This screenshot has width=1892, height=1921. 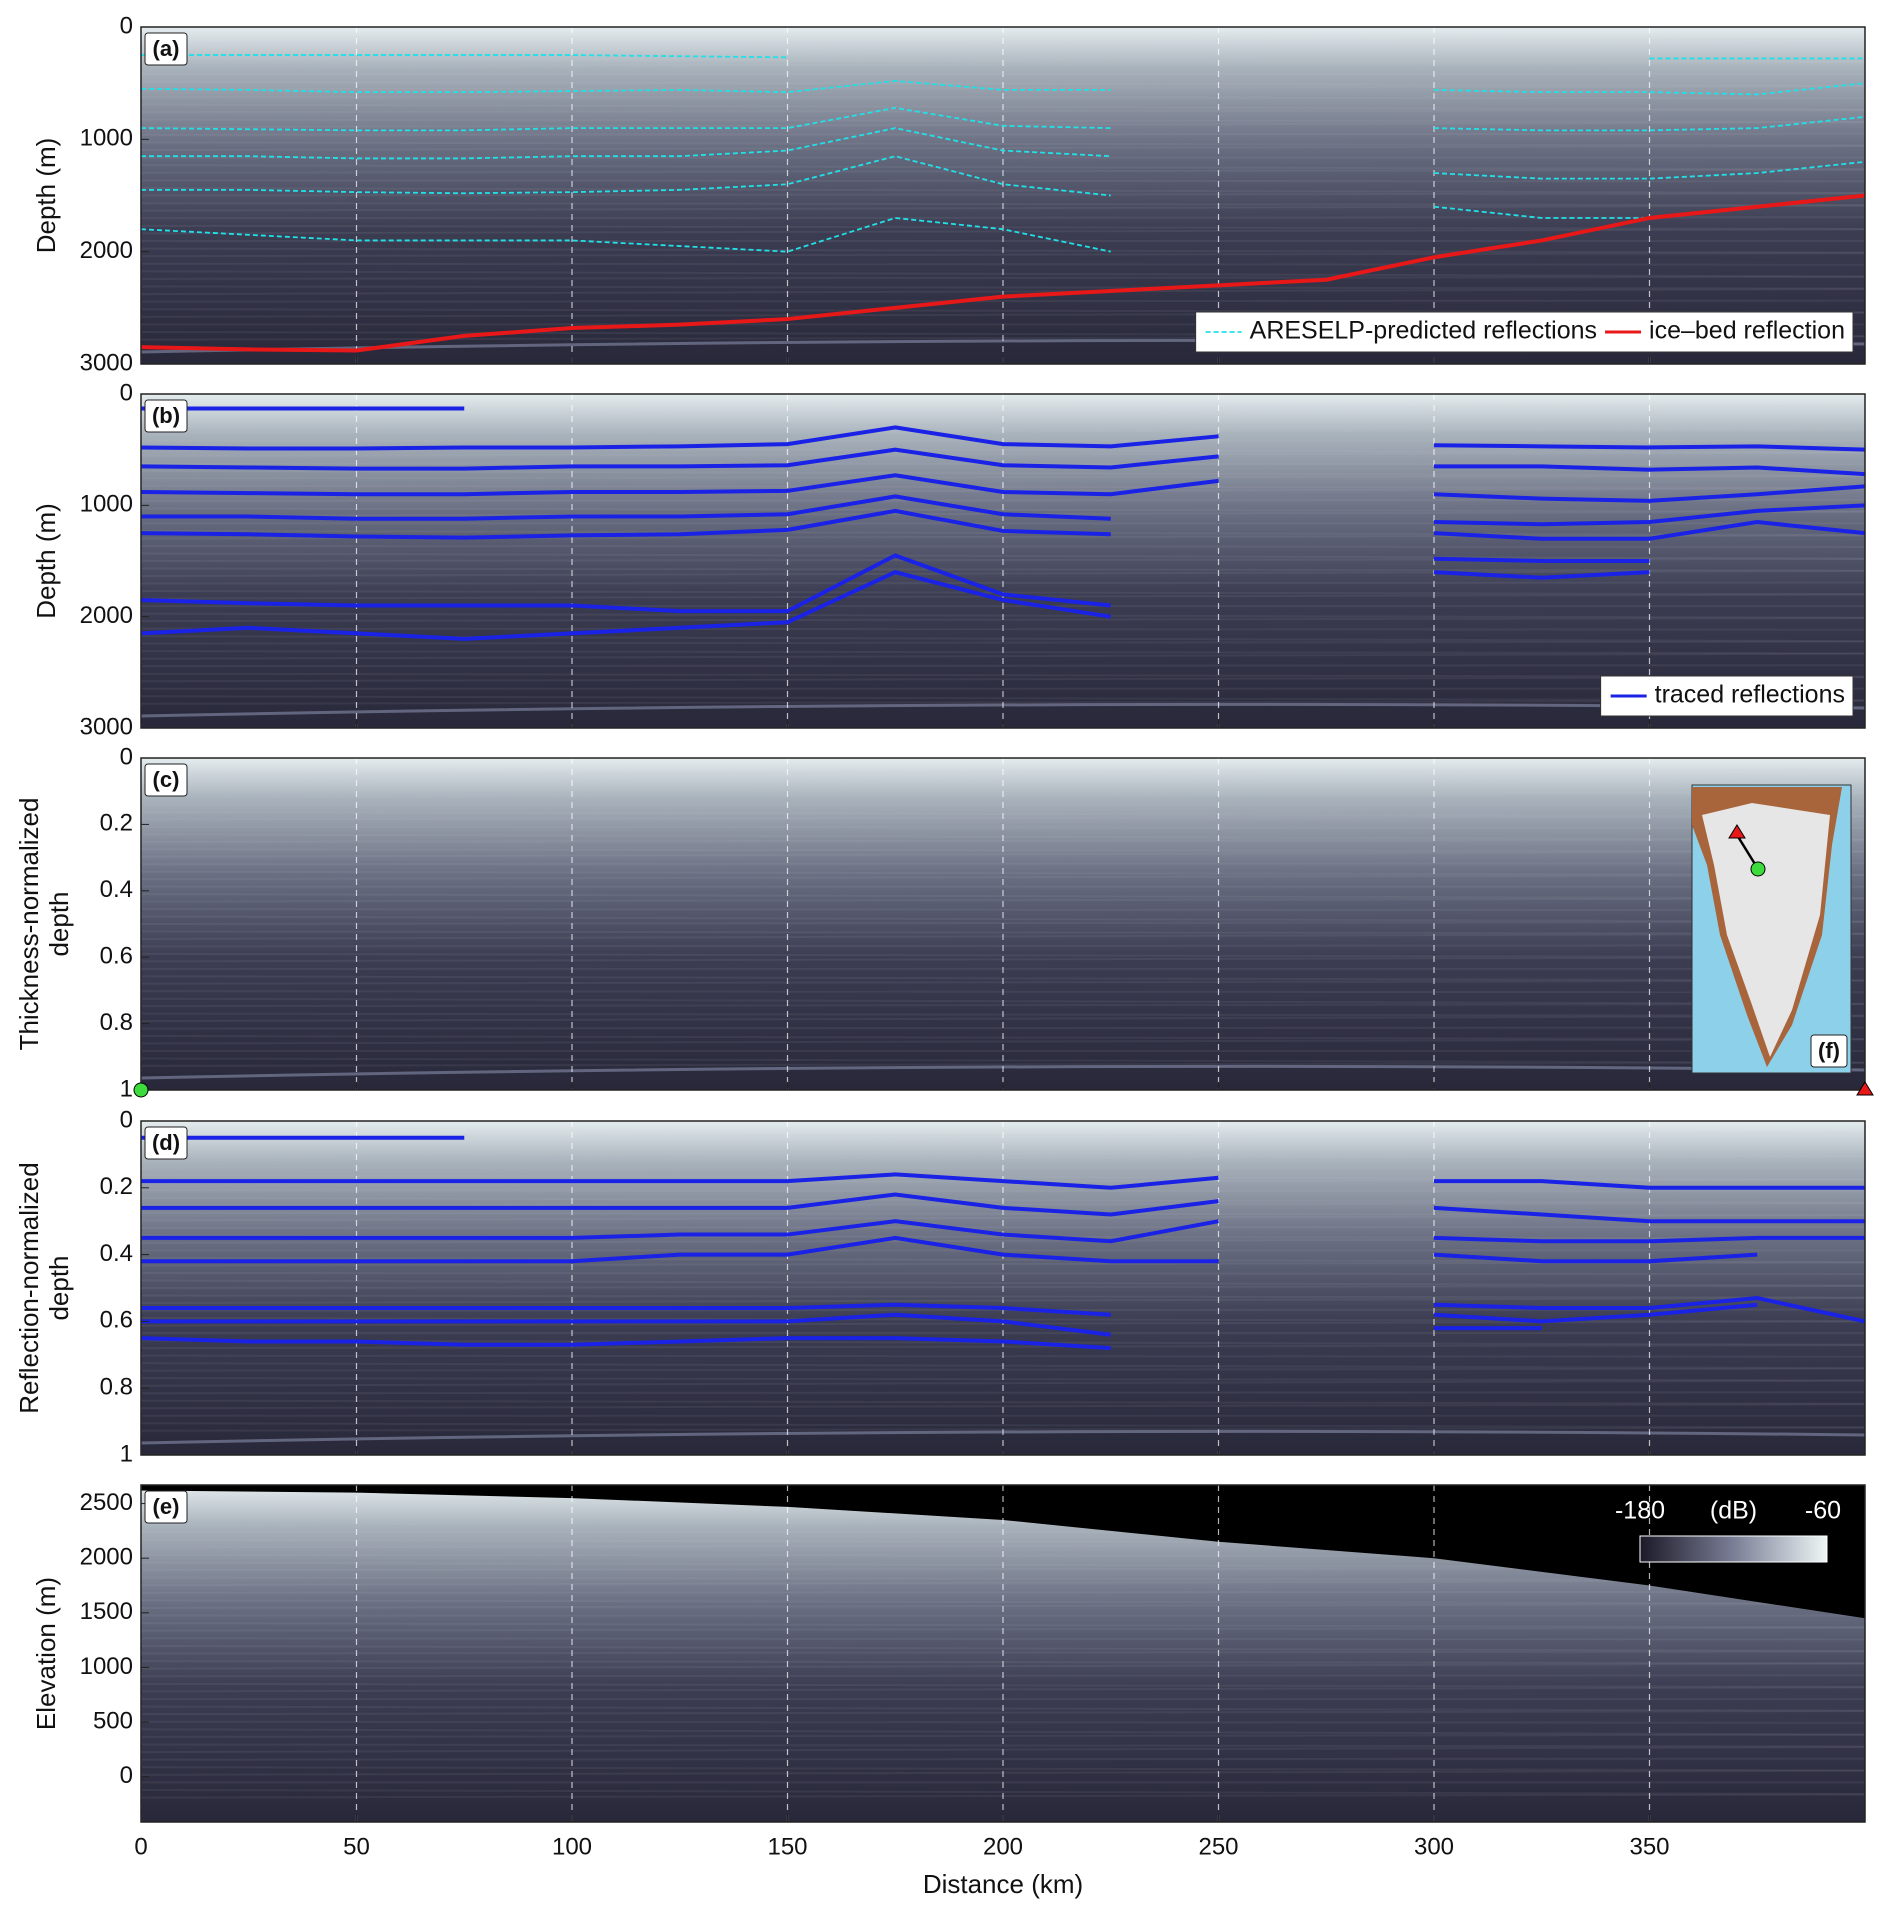 What do you see at coordinates (29, 924) in the screenshot?
I see `y-axis-label: Thickness-normalized` at bounding box center [29, 924].